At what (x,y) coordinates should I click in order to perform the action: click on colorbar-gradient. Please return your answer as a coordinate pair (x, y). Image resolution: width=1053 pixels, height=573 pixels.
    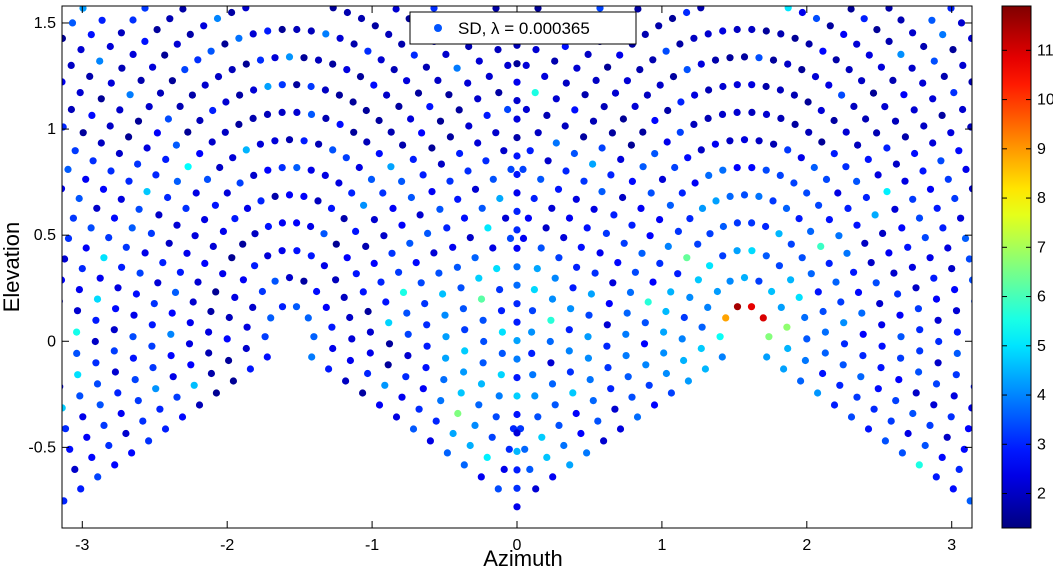
    Looking at the image, I should click on (1016, 267).